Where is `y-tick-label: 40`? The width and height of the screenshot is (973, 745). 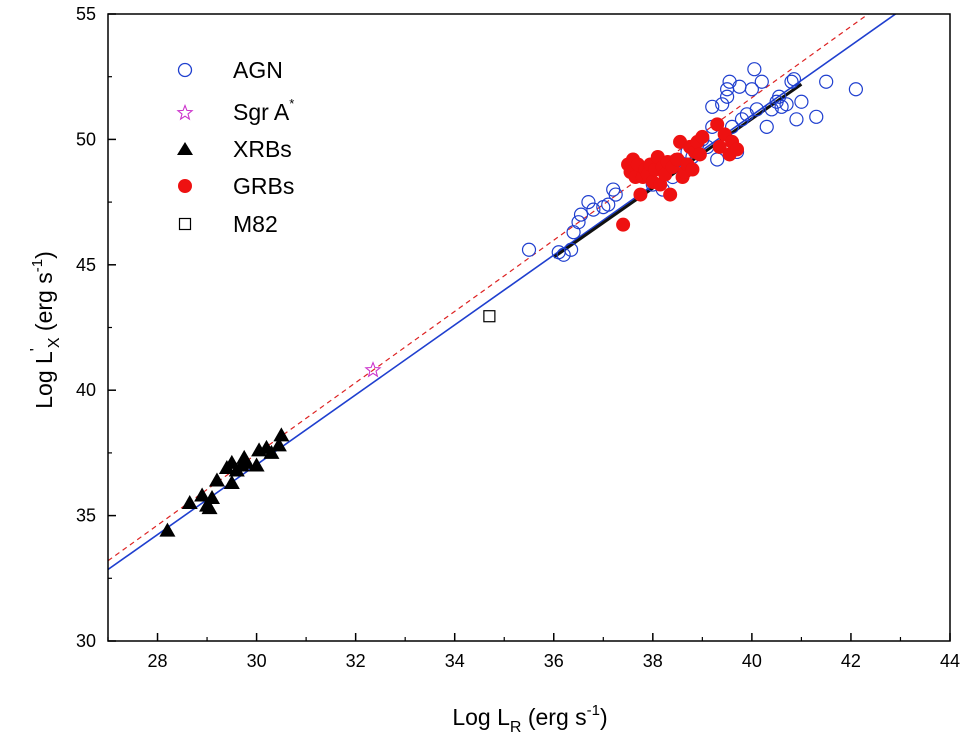 y-tick-label: 40 is located at coordinates (86, 390).